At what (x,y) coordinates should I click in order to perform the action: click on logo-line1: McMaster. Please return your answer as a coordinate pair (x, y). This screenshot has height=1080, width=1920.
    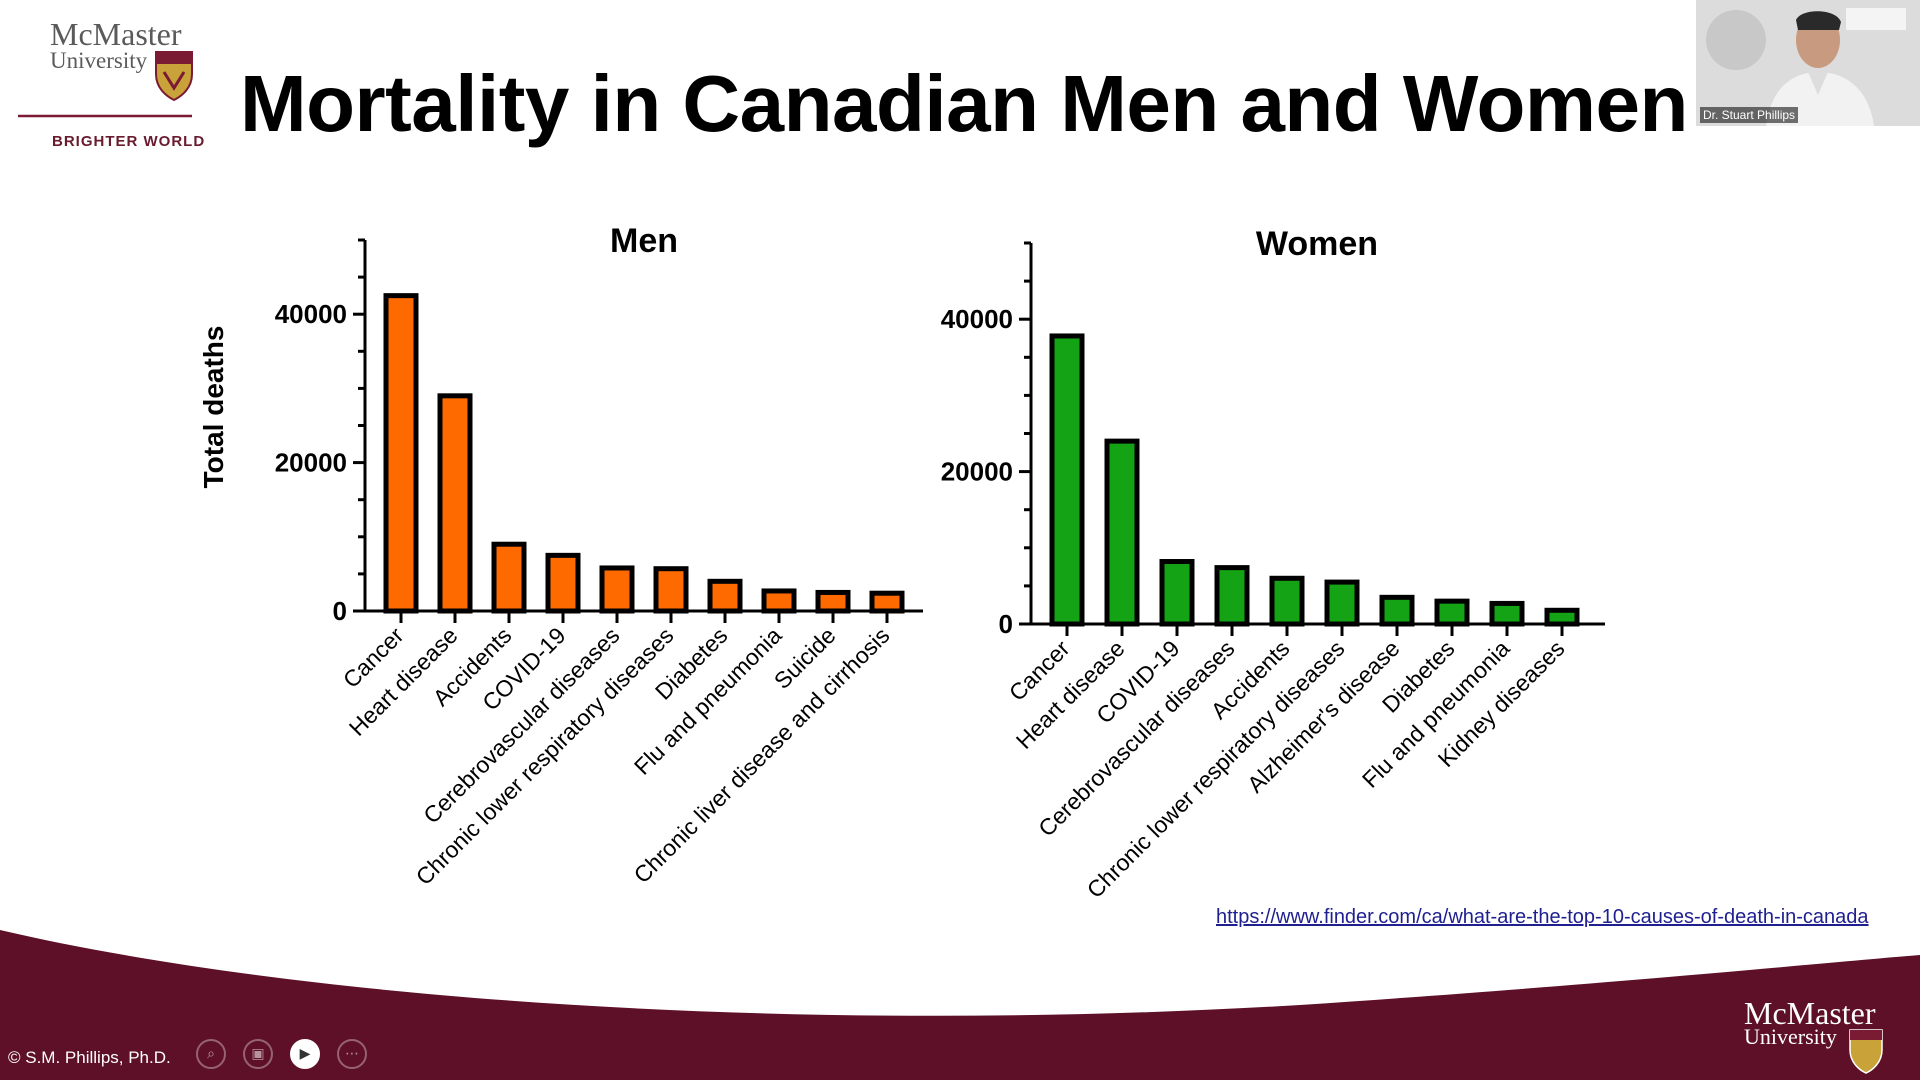
    Looking at the image, I should click on (116, 34).